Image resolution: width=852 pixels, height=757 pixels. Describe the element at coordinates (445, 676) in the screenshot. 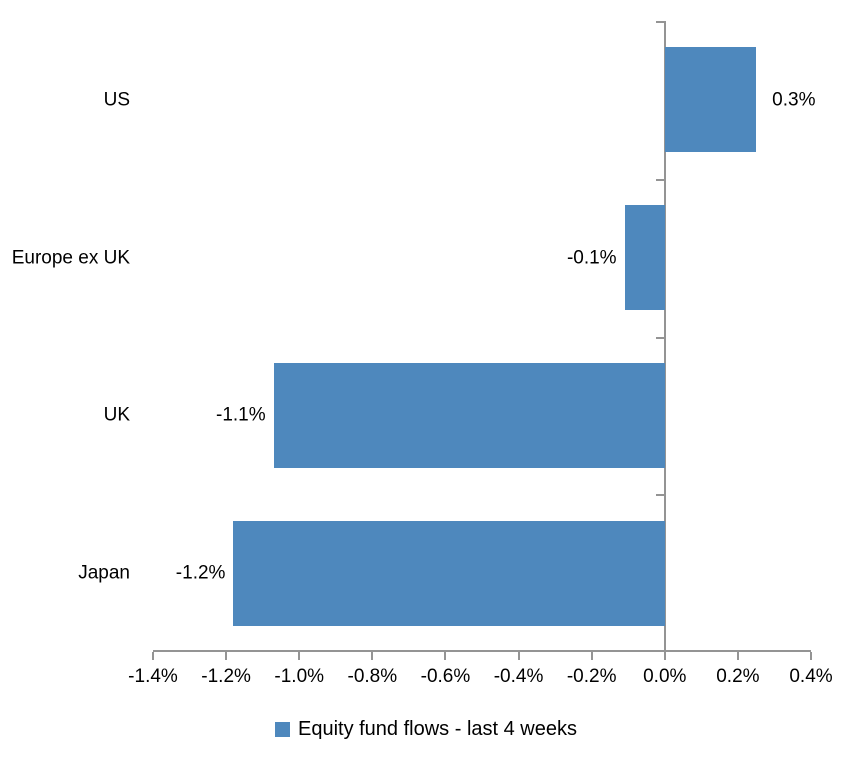

I see `x-tick-label--0-6-: -0.6%` at that location.